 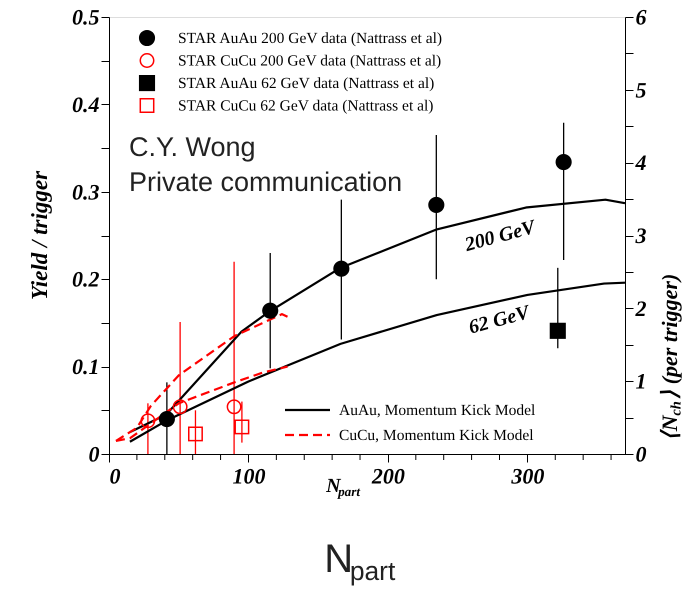 I want to click on y-tick-label: 0, so click(x=94, y=454).